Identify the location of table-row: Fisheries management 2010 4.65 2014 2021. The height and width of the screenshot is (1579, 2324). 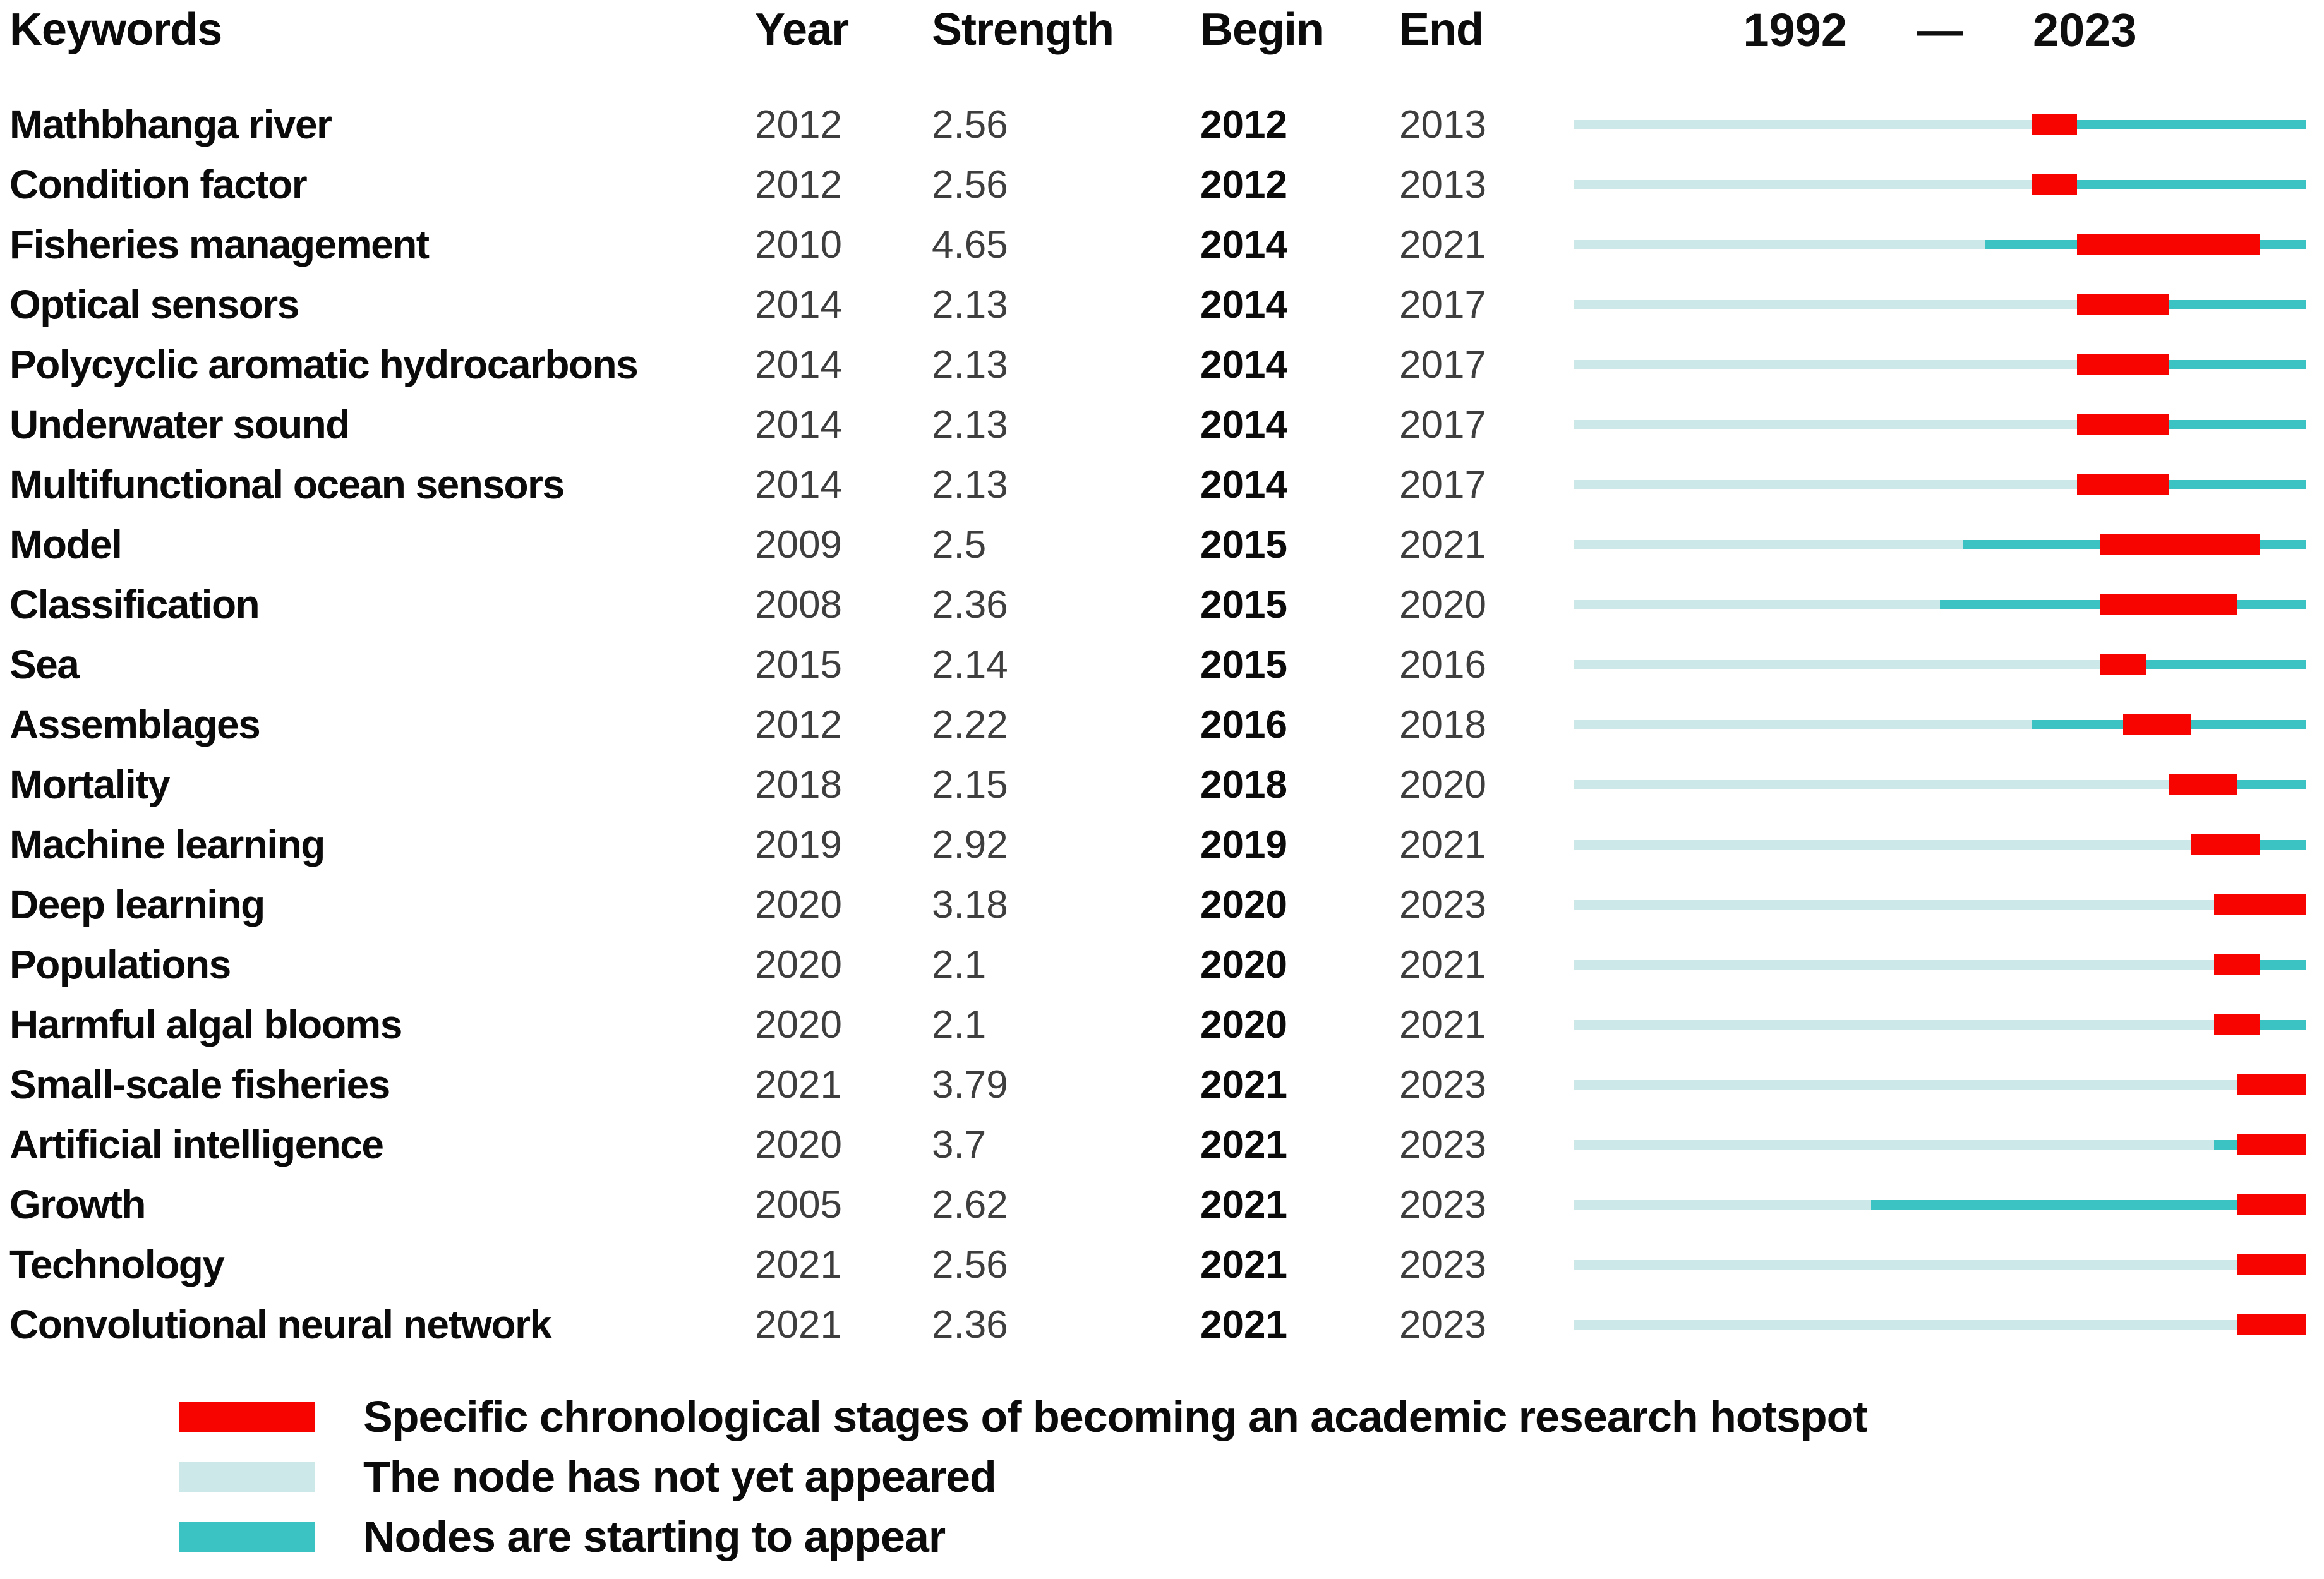
(1162, 245).